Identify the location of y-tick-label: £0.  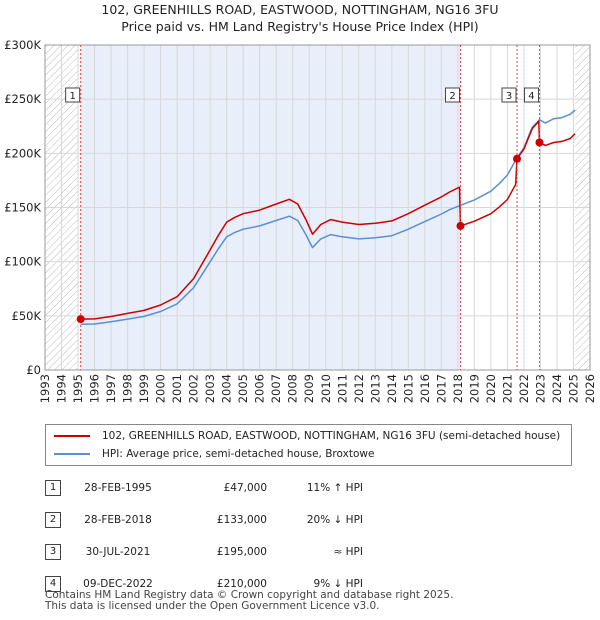
(33, 370).